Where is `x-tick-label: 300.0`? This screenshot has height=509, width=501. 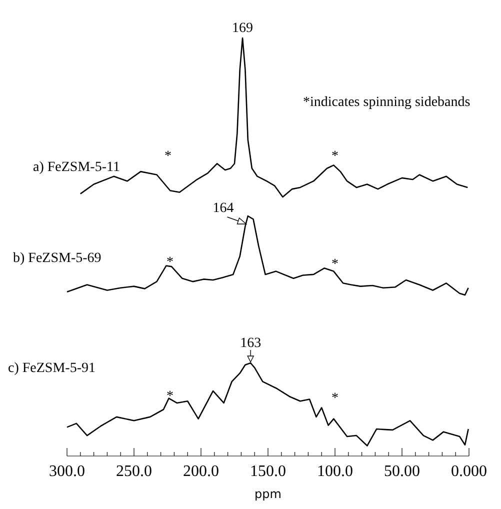 x-tick-label: 300.0 is located at coordinates (67, 471).